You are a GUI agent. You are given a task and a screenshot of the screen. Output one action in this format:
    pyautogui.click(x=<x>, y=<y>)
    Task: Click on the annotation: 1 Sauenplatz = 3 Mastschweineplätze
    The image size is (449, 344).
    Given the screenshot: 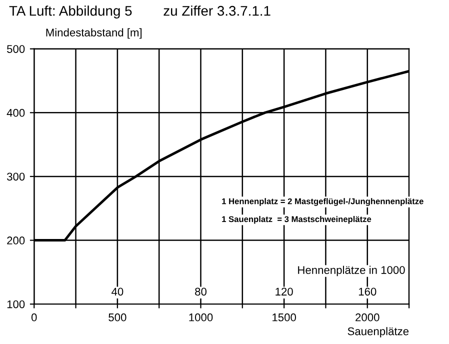 What is the action you would take?
    pyautogui.click(x=297, y=220)
    